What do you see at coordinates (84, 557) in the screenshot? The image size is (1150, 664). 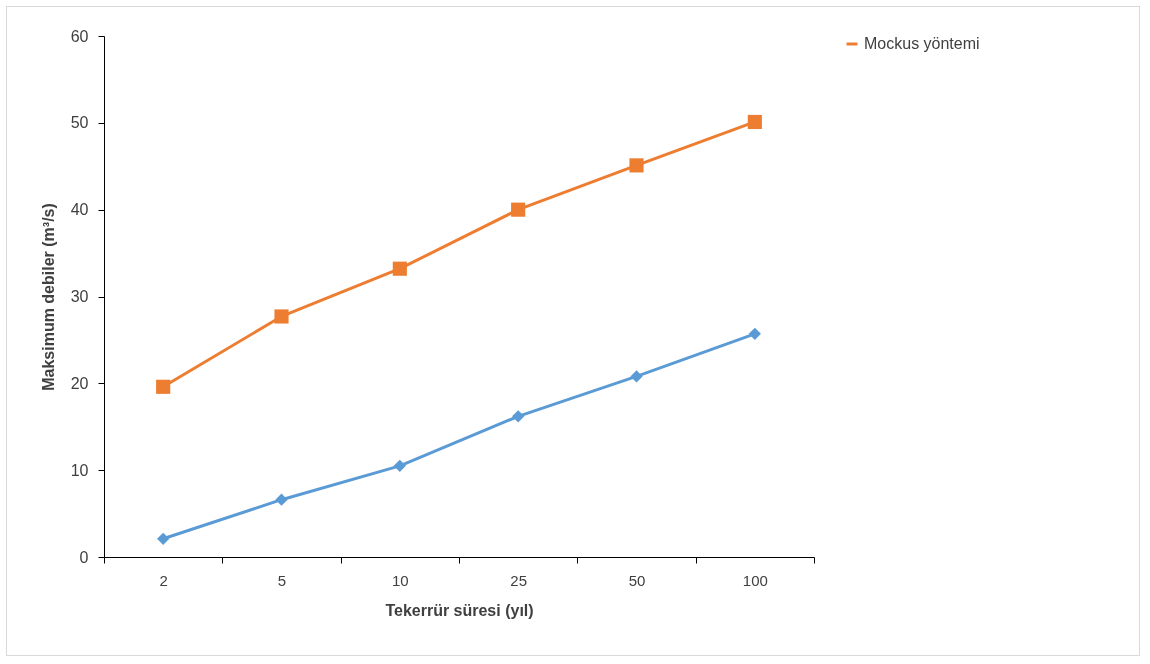 I see `y-tick-label: 0` at bounding box center [84, 557].